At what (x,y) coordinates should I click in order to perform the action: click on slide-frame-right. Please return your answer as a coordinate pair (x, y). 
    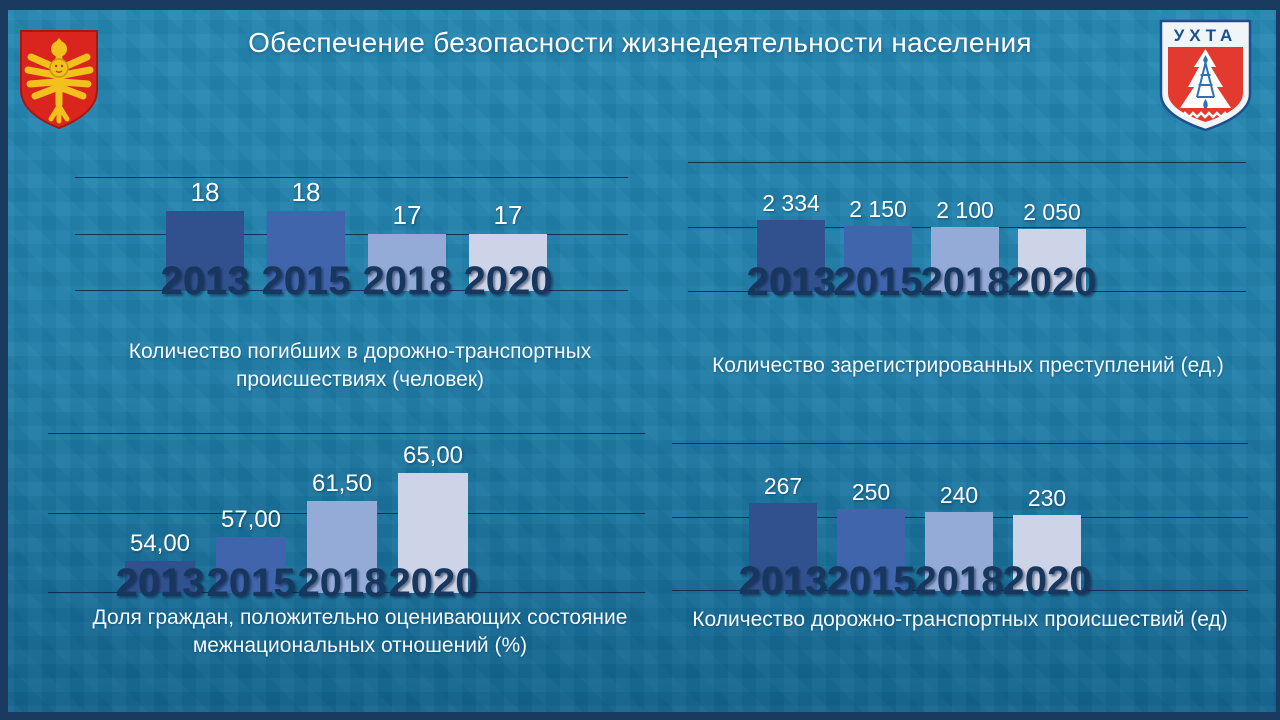
    Looking at the image, I should click on (1278, 360).